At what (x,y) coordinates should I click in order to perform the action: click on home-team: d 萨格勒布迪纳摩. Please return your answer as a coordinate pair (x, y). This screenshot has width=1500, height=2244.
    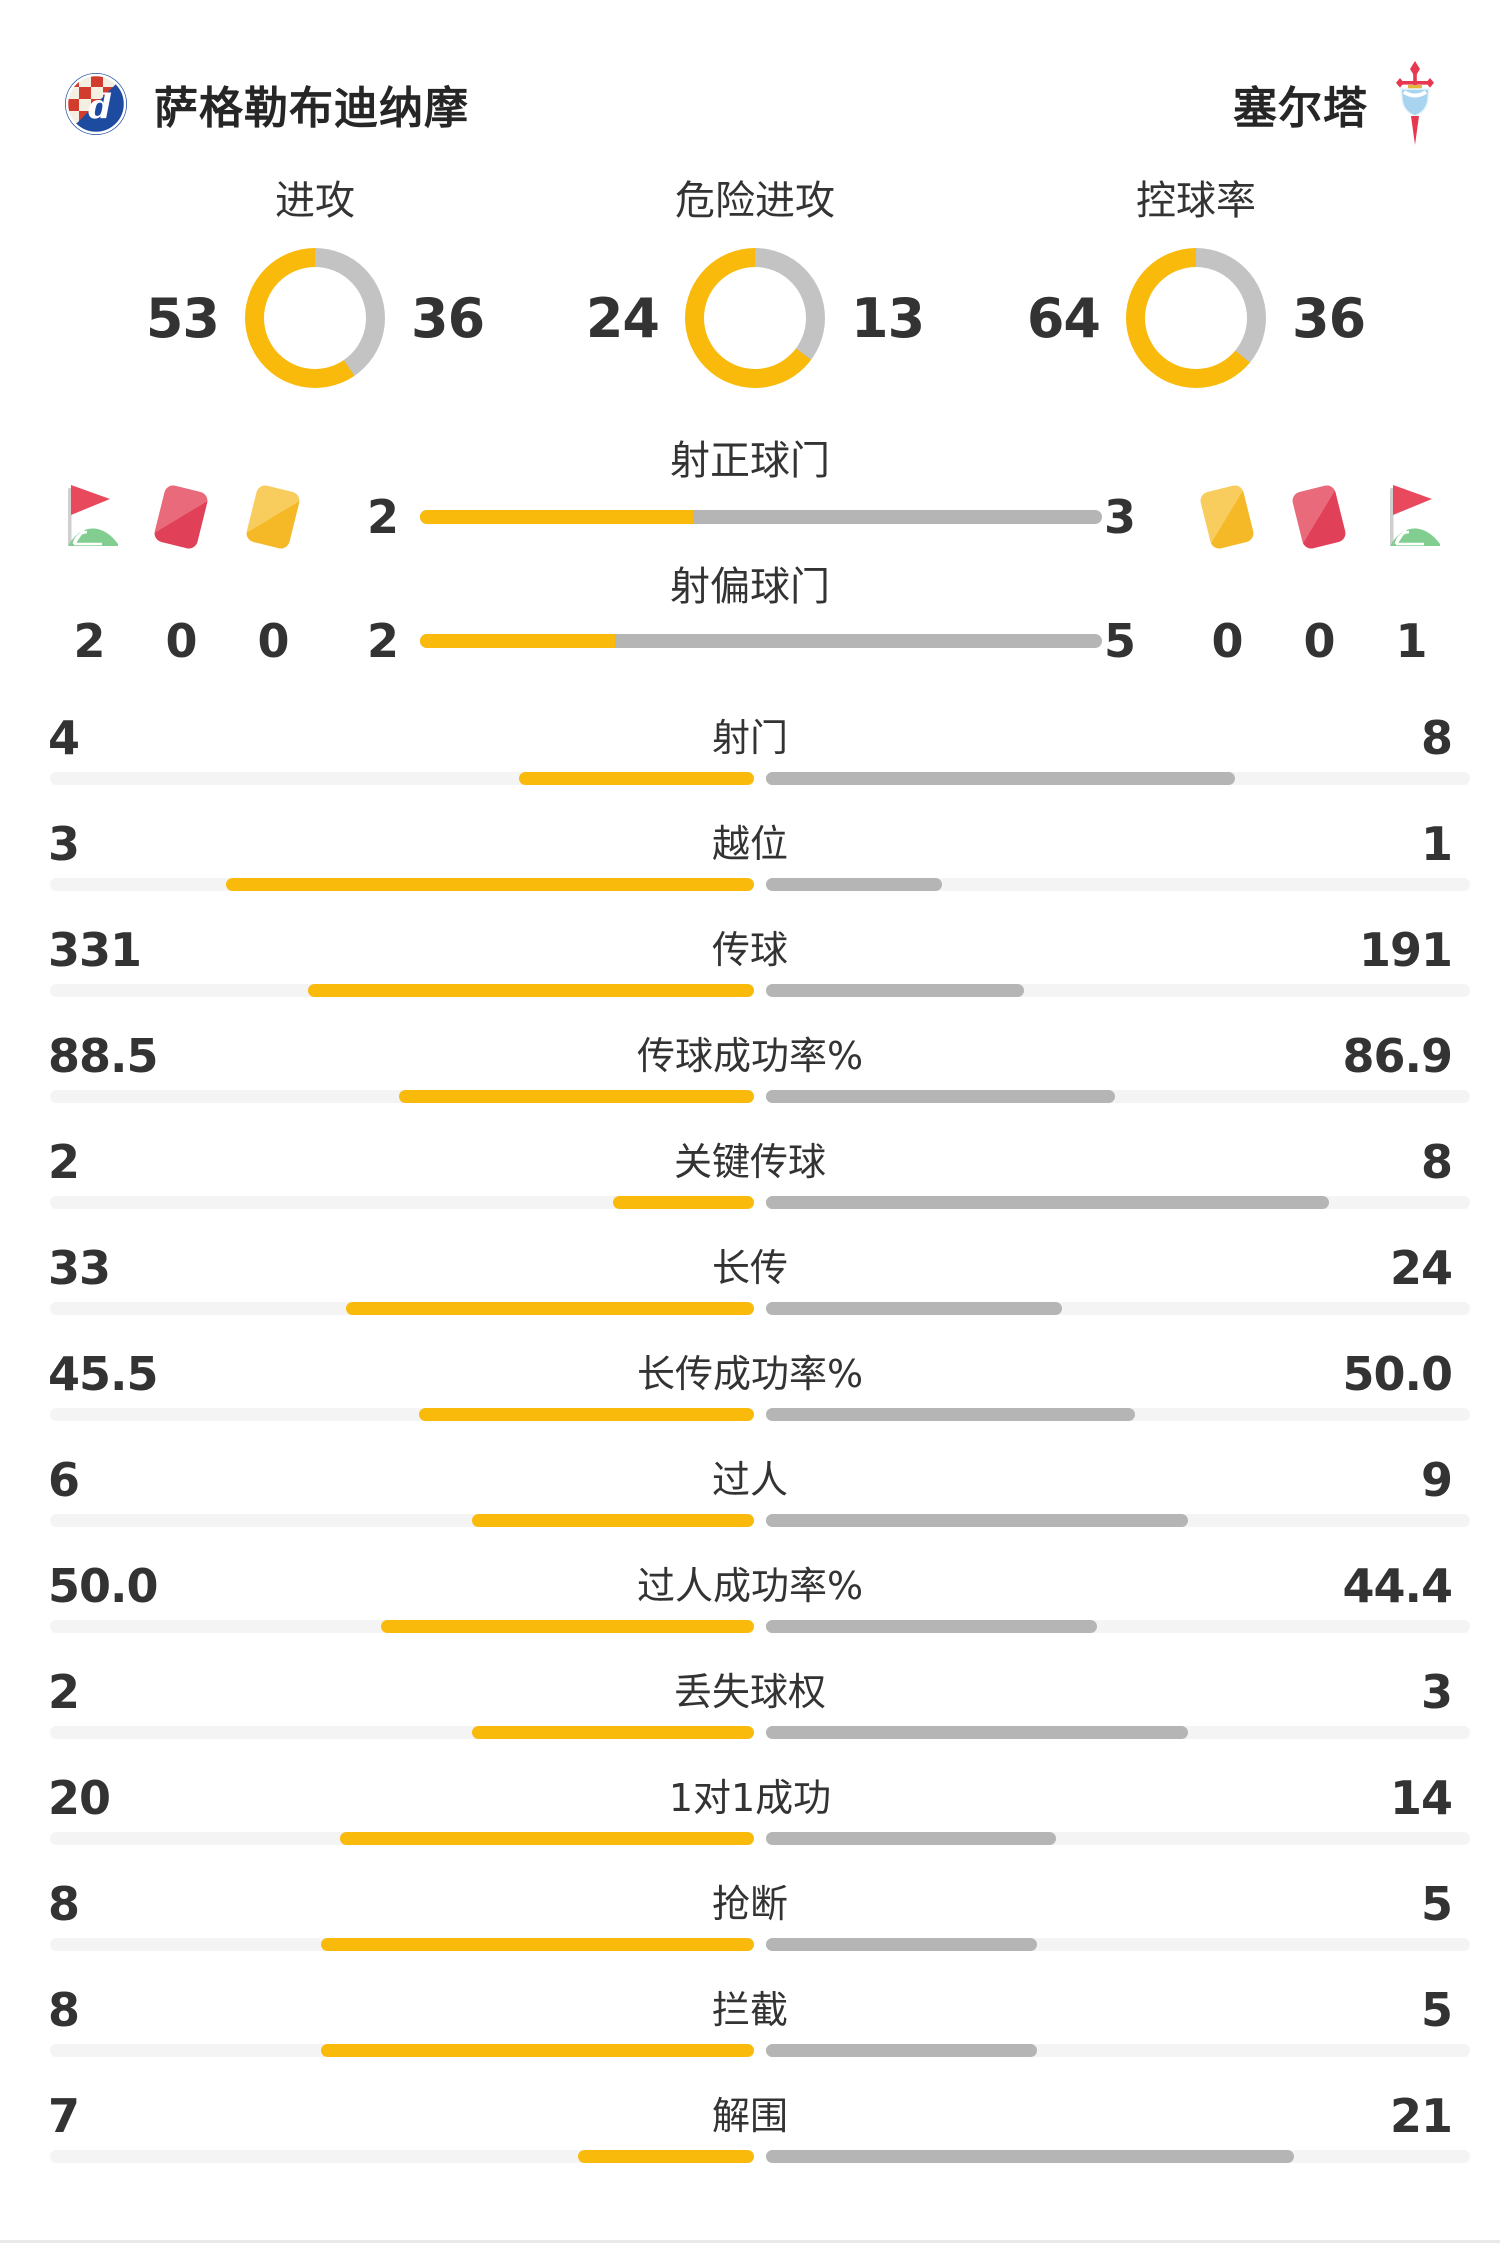
    Looking at the image, I should click on (266, 104).